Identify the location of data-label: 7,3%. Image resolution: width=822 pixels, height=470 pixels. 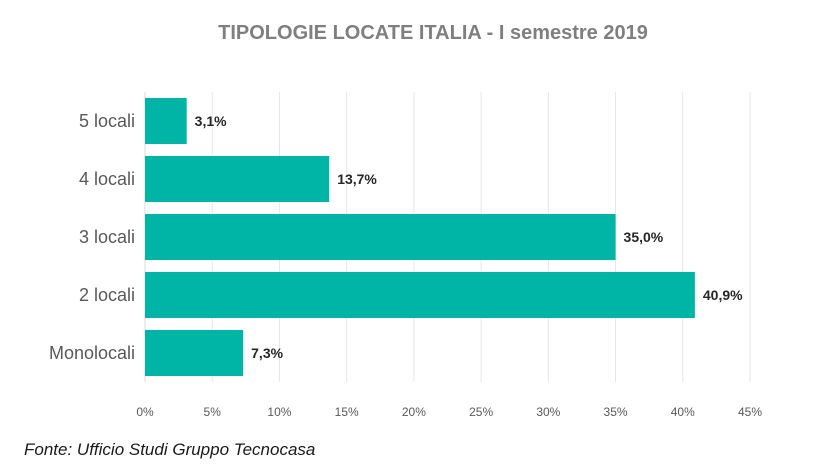
(267, 353).